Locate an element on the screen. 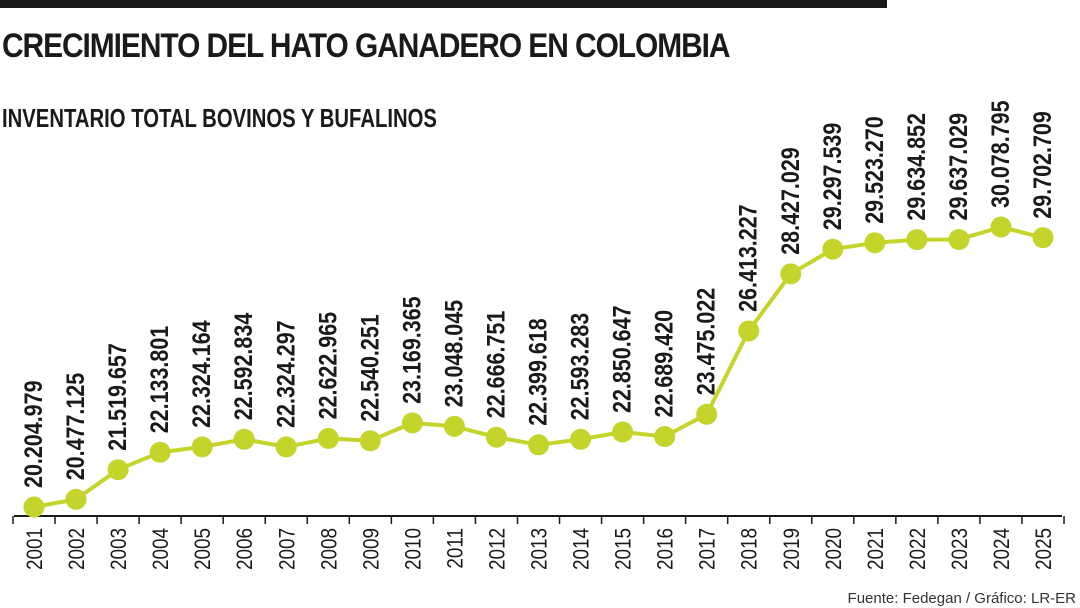  source-note: Fuente: Fedegan / Gráfico: LR-ER is located at coordinates (961, 598).